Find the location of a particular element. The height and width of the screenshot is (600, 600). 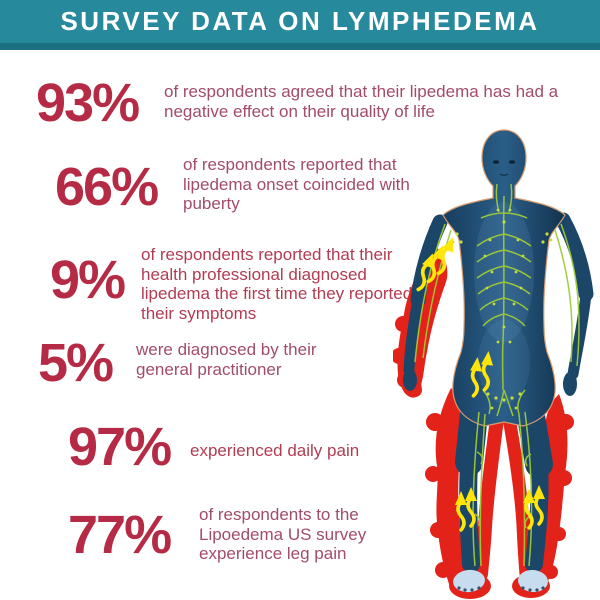

header-bar: SURVEY DATA ON LYMPHEDEMA is located at coordinates (300, 21).